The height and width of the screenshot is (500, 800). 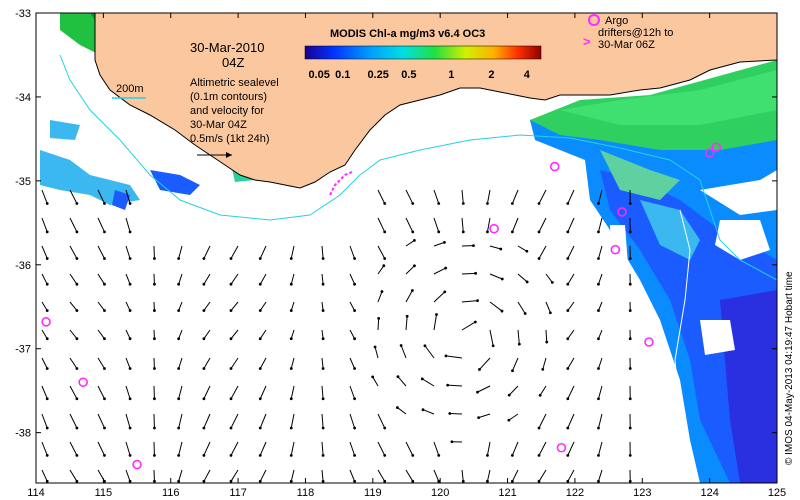 What do you see at coordinates (130, 89) in the screenshot?
I see `isobath-legend-label: 200m` at bounding box center [130, 89].